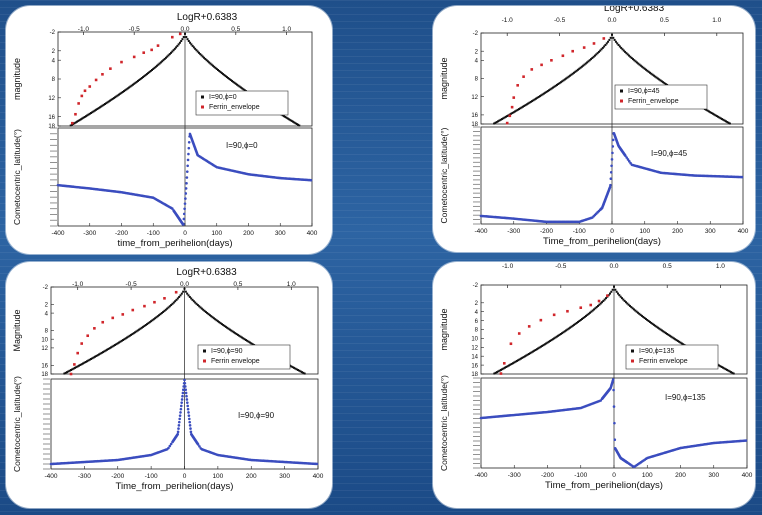  Describe the element at coordinates (204, 361) in the screenshot. I see `legend-marker-ferrin` at that location.